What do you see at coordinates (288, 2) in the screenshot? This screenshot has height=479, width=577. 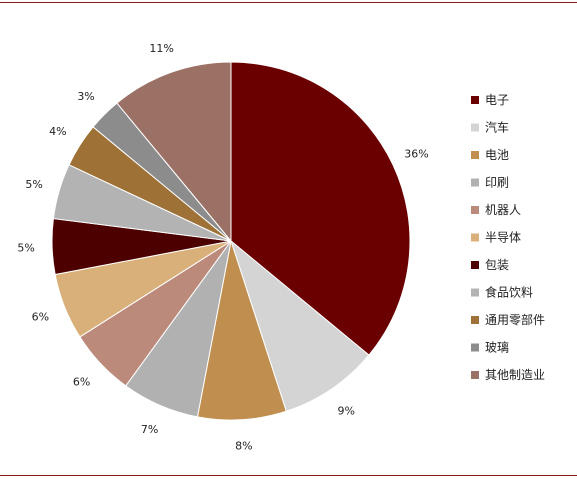 I see `top-rule` at bounding box center [288, 2].